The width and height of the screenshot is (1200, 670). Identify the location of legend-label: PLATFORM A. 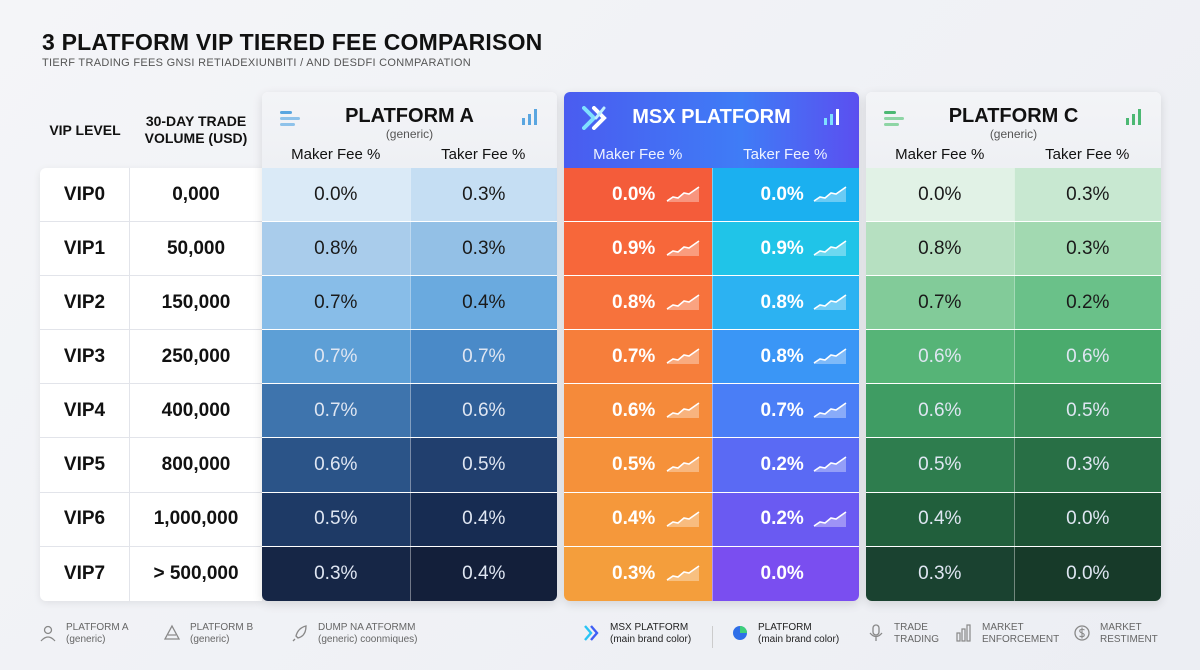
(97, 627).